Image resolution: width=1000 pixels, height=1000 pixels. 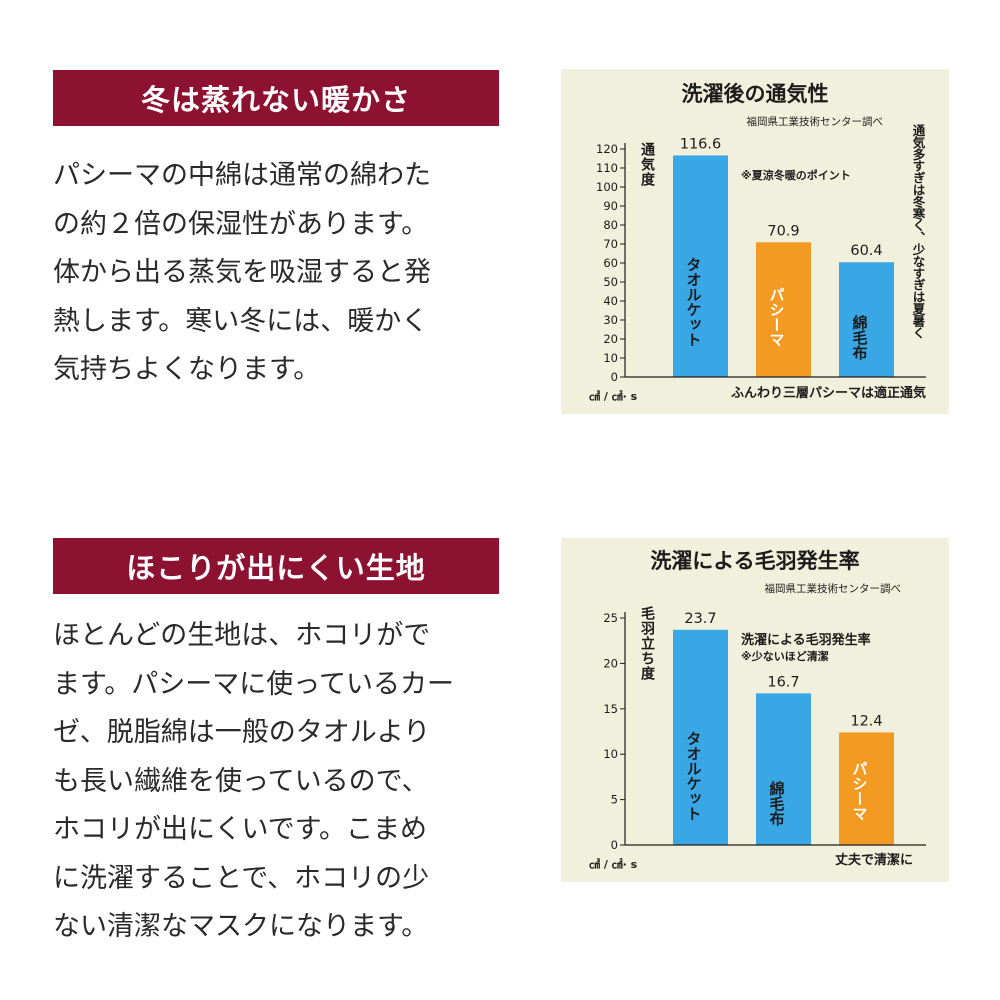 What do you see at coordinates (701, 144) in the screenshot?
I see `data-label: 116.6` at bounding box center [701, 144].